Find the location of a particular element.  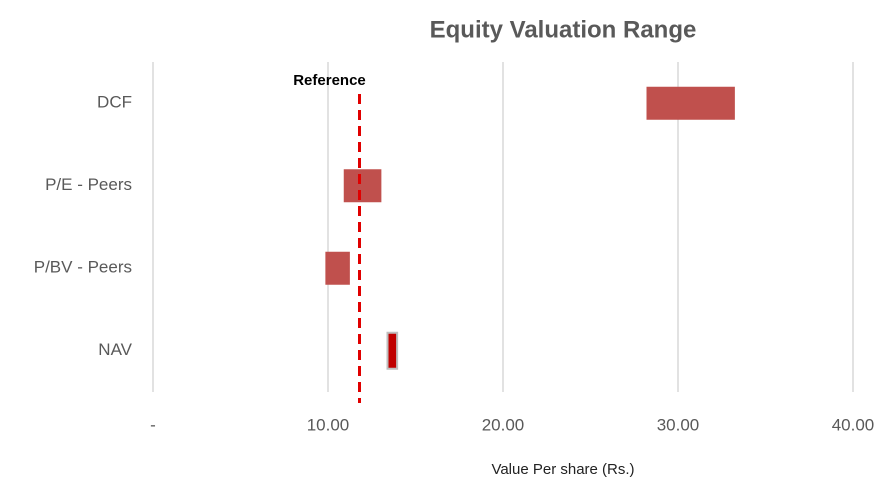

y-tick-label: NAV is located at coordinates (115, 349).